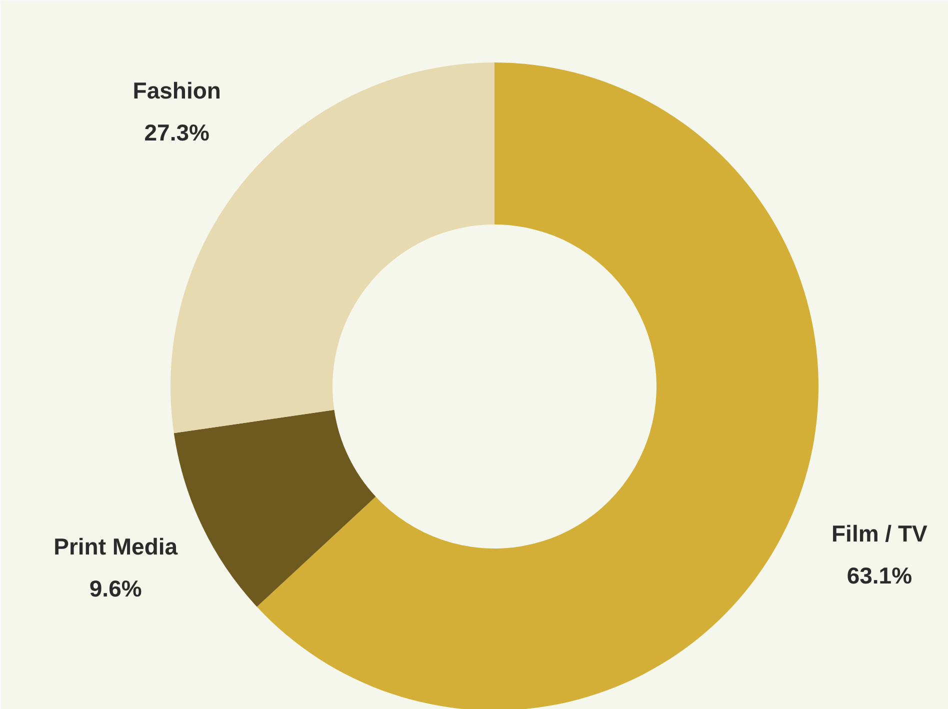 The image size is (948, 709). Describe the element at coordinates (176, 91) in the screenshot. I see `slice-label: Fashion` at that location.